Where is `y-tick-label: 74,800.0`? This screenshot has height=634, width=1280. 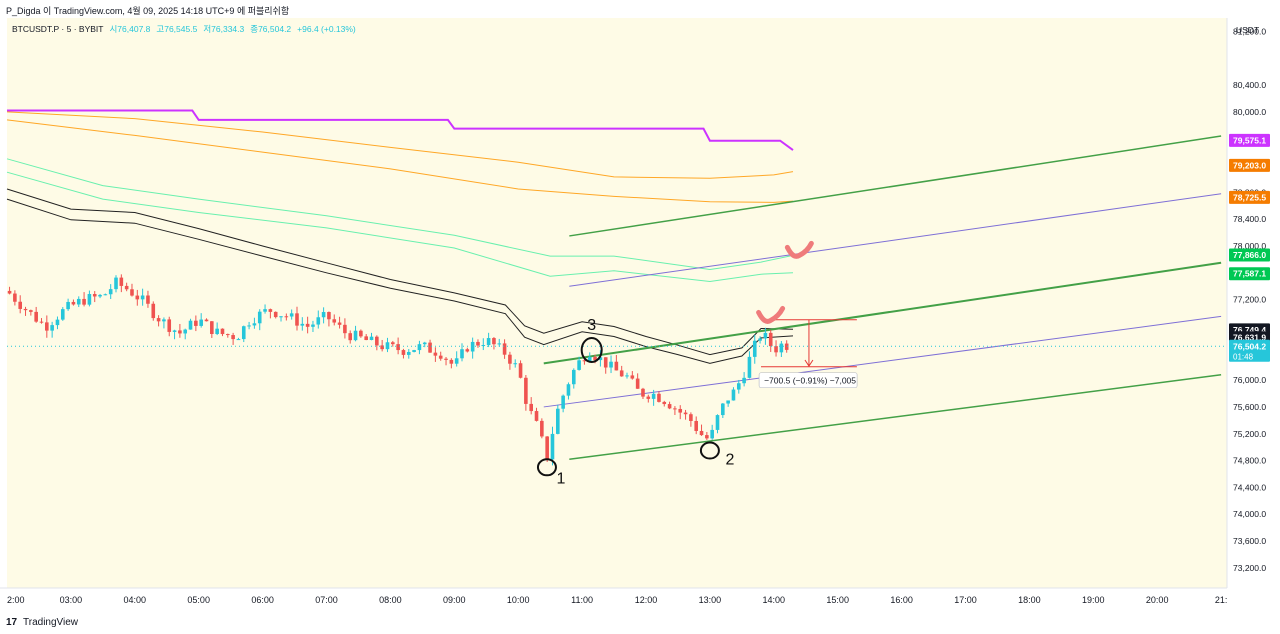
y-tick-label: 74,800.0 is located at coordinates (1249, 461).